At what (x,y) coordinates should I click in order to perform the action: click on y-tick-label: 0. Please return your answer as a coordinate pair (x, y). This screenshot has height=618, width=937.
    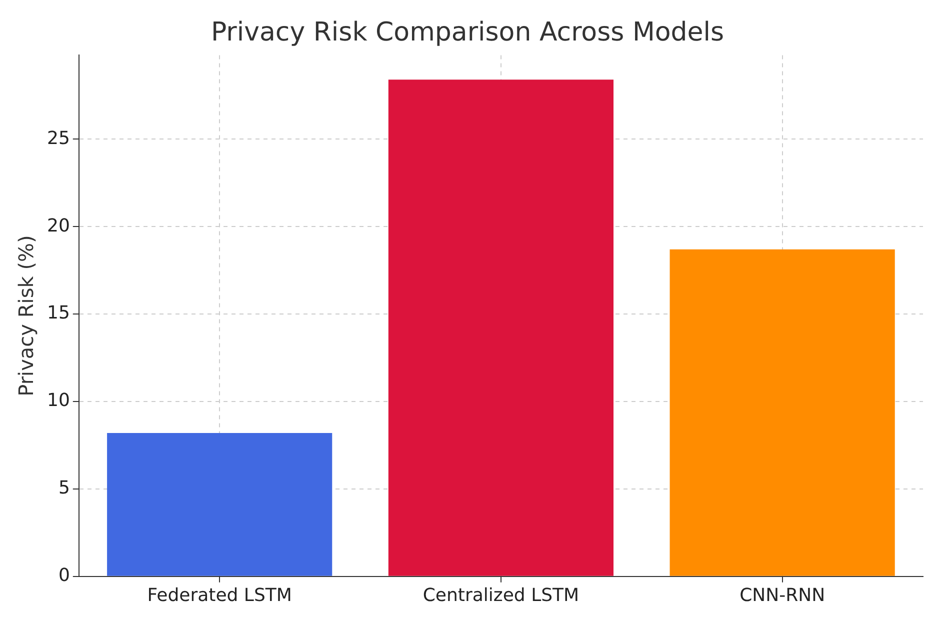
    Looking at the image, I should click on (64, 575).